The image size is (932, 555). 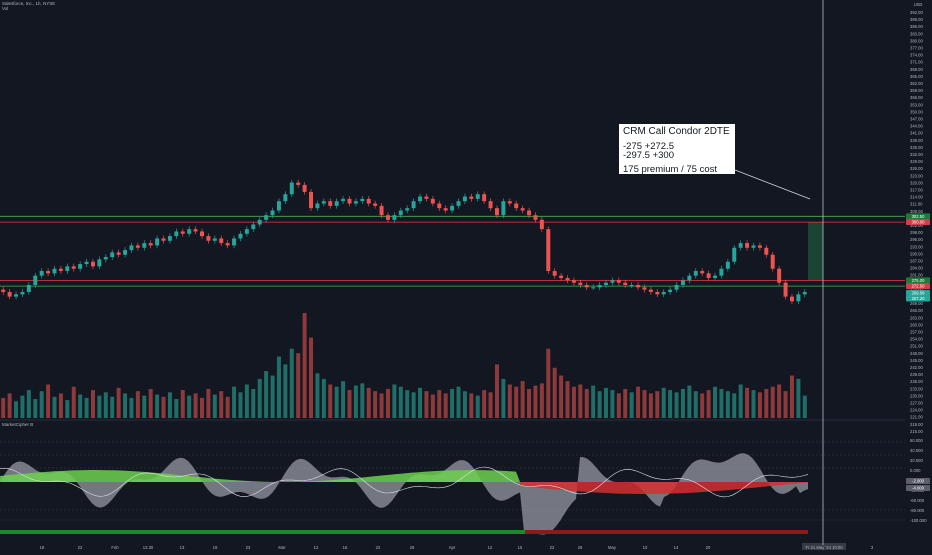 What do you see at coordinates (916, 395) in the screenshot?
I see `price-tick-label: 230.00` at bounding box center [916, 395].